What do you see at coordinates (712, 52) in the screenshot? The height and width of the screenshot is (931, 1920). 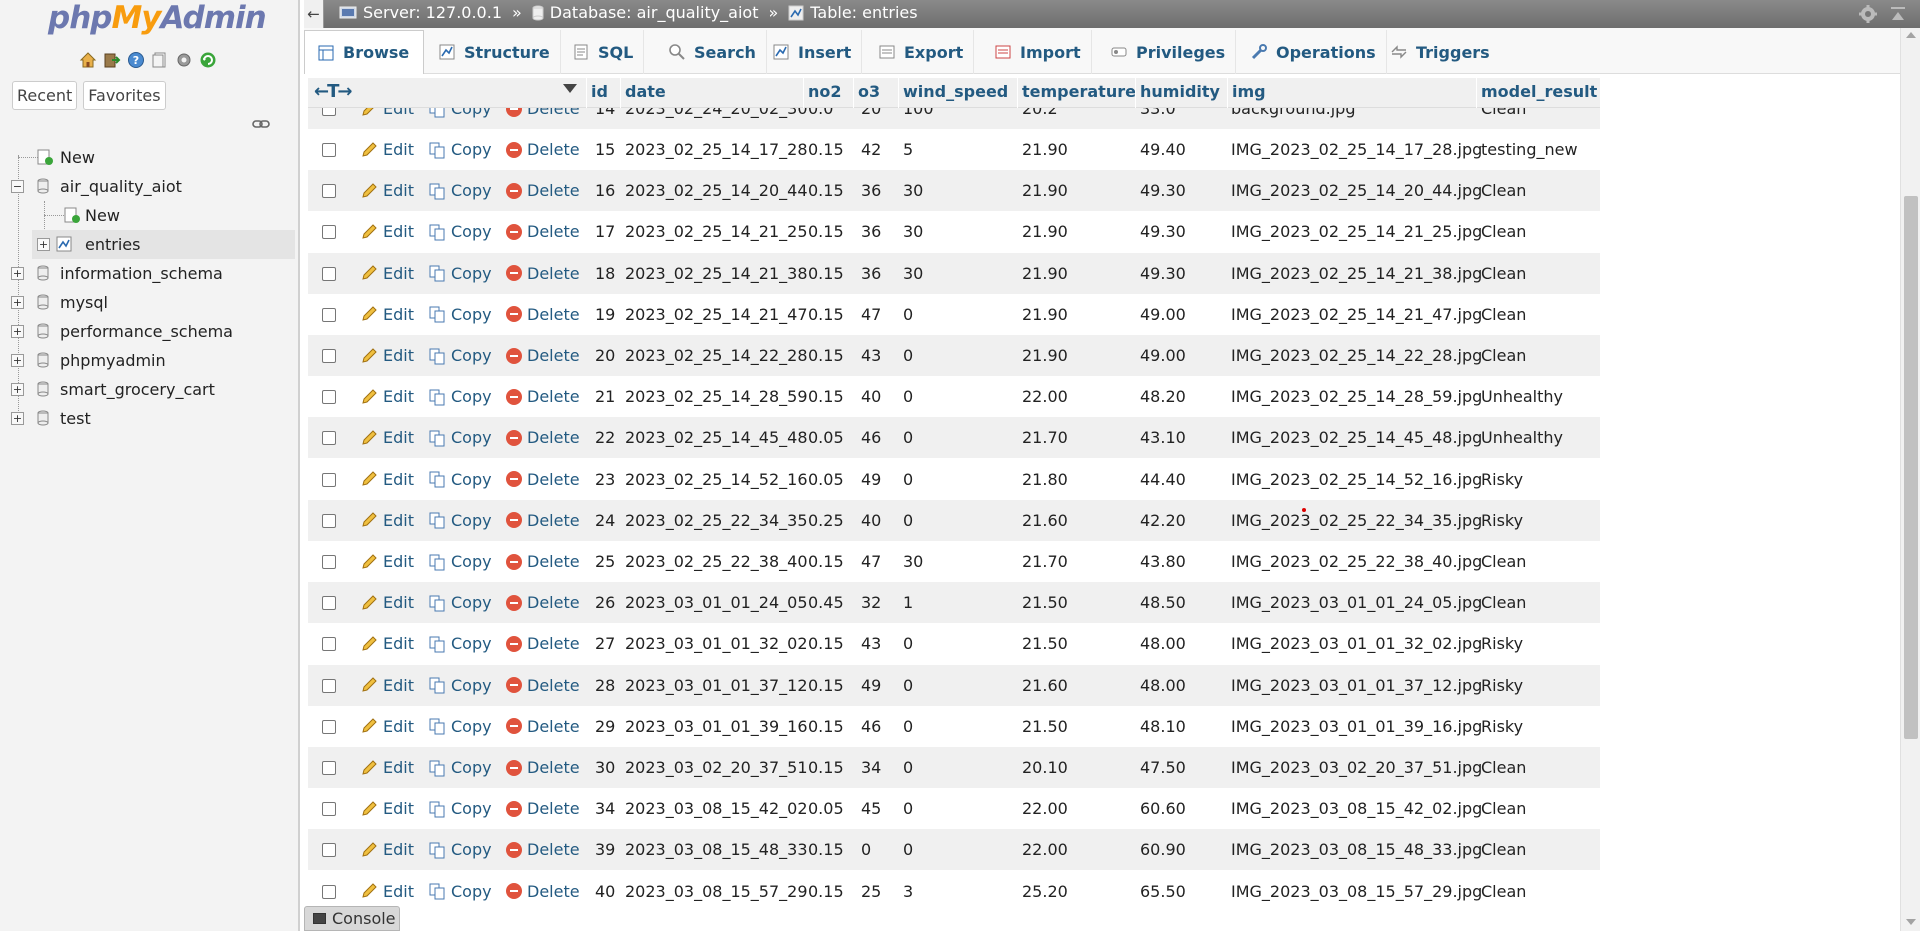 I see `tab-search: Search` at bounding box center [712, 52].